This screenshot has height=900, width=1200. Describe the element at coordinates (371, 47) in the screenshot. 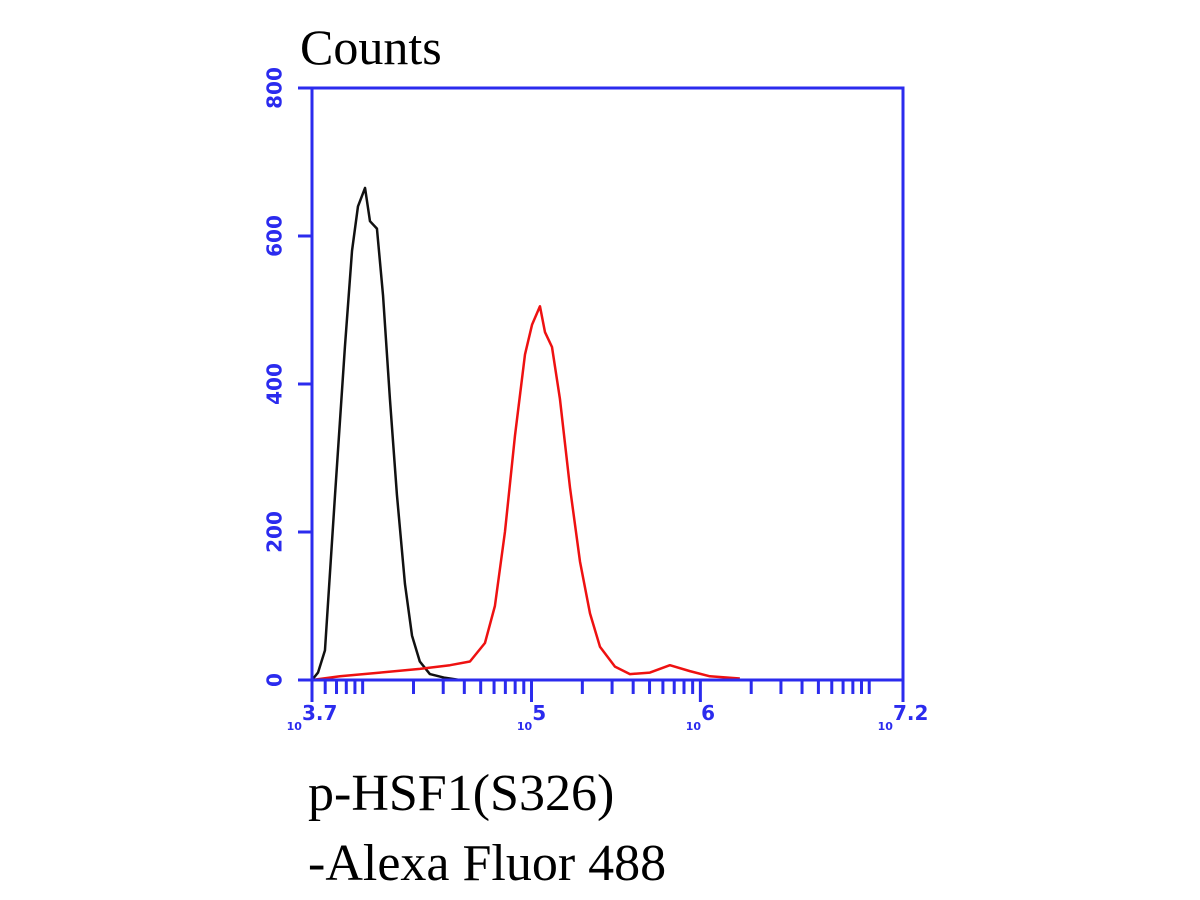

I see `chart-title: Counts` at that location.